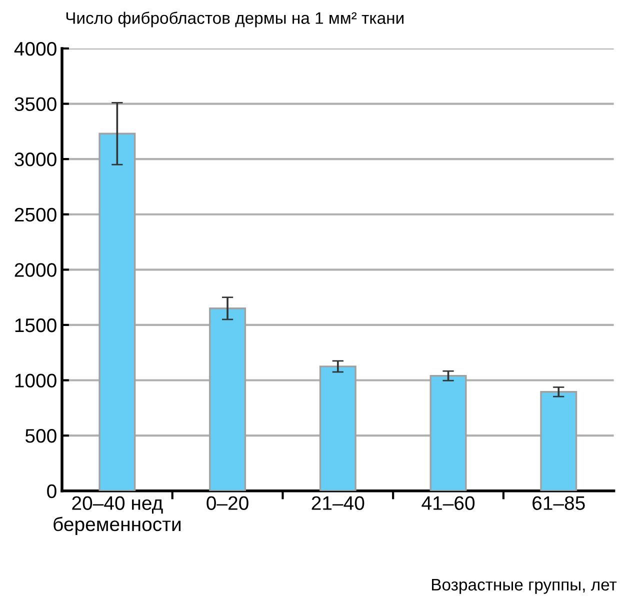 The width and height of the screenshot is (620, 606). I want to click on y-tick-label: 3000, so click(35, 159).